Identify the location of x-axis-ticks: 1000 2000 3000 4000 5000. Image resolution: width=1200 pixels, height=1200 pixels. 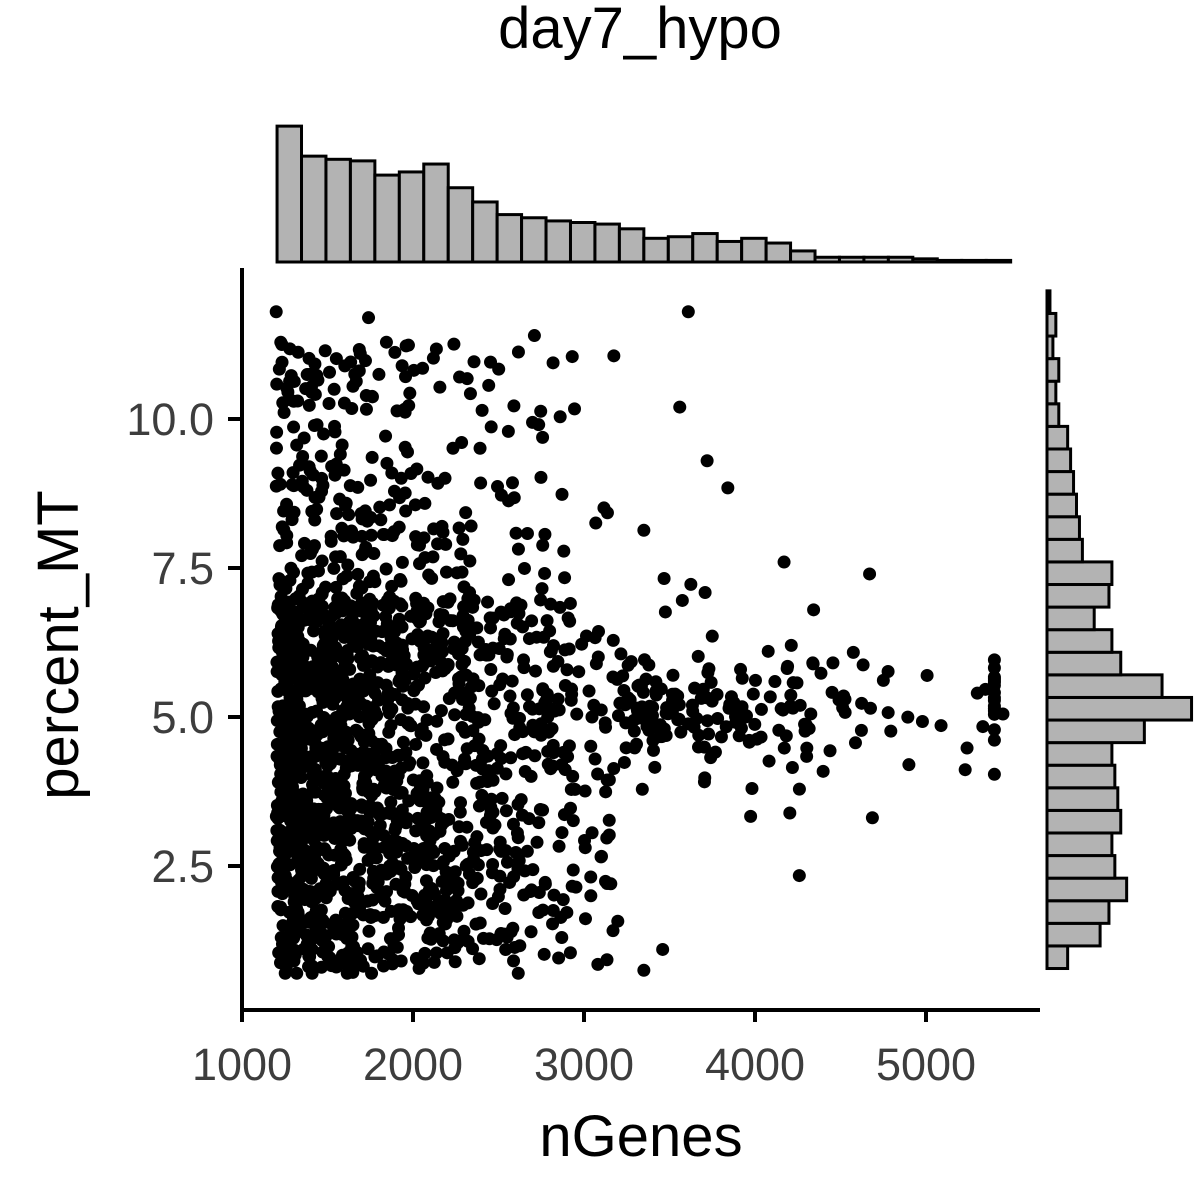
(584, 1050).